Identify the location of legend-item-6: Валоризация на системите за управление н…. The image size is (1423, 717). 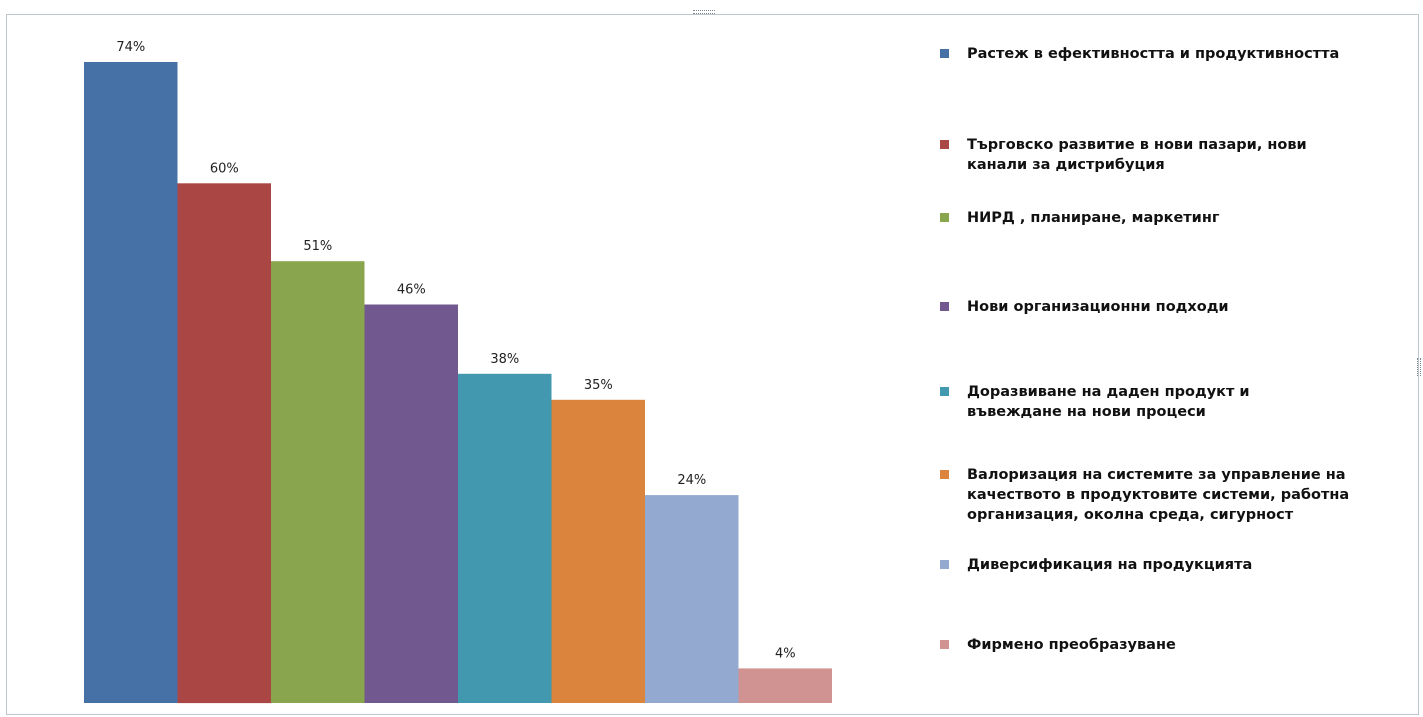
(1177, 495).